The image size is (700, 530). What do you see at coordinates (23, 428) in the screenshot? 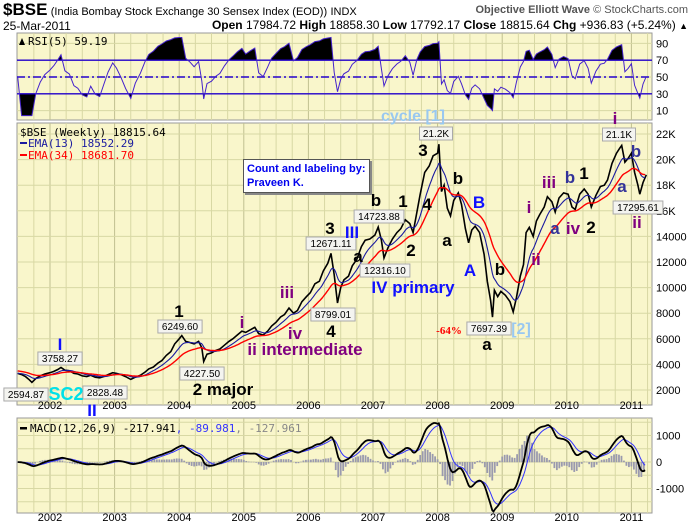
I see `macd-swatch` at bounding box center [23, 428].